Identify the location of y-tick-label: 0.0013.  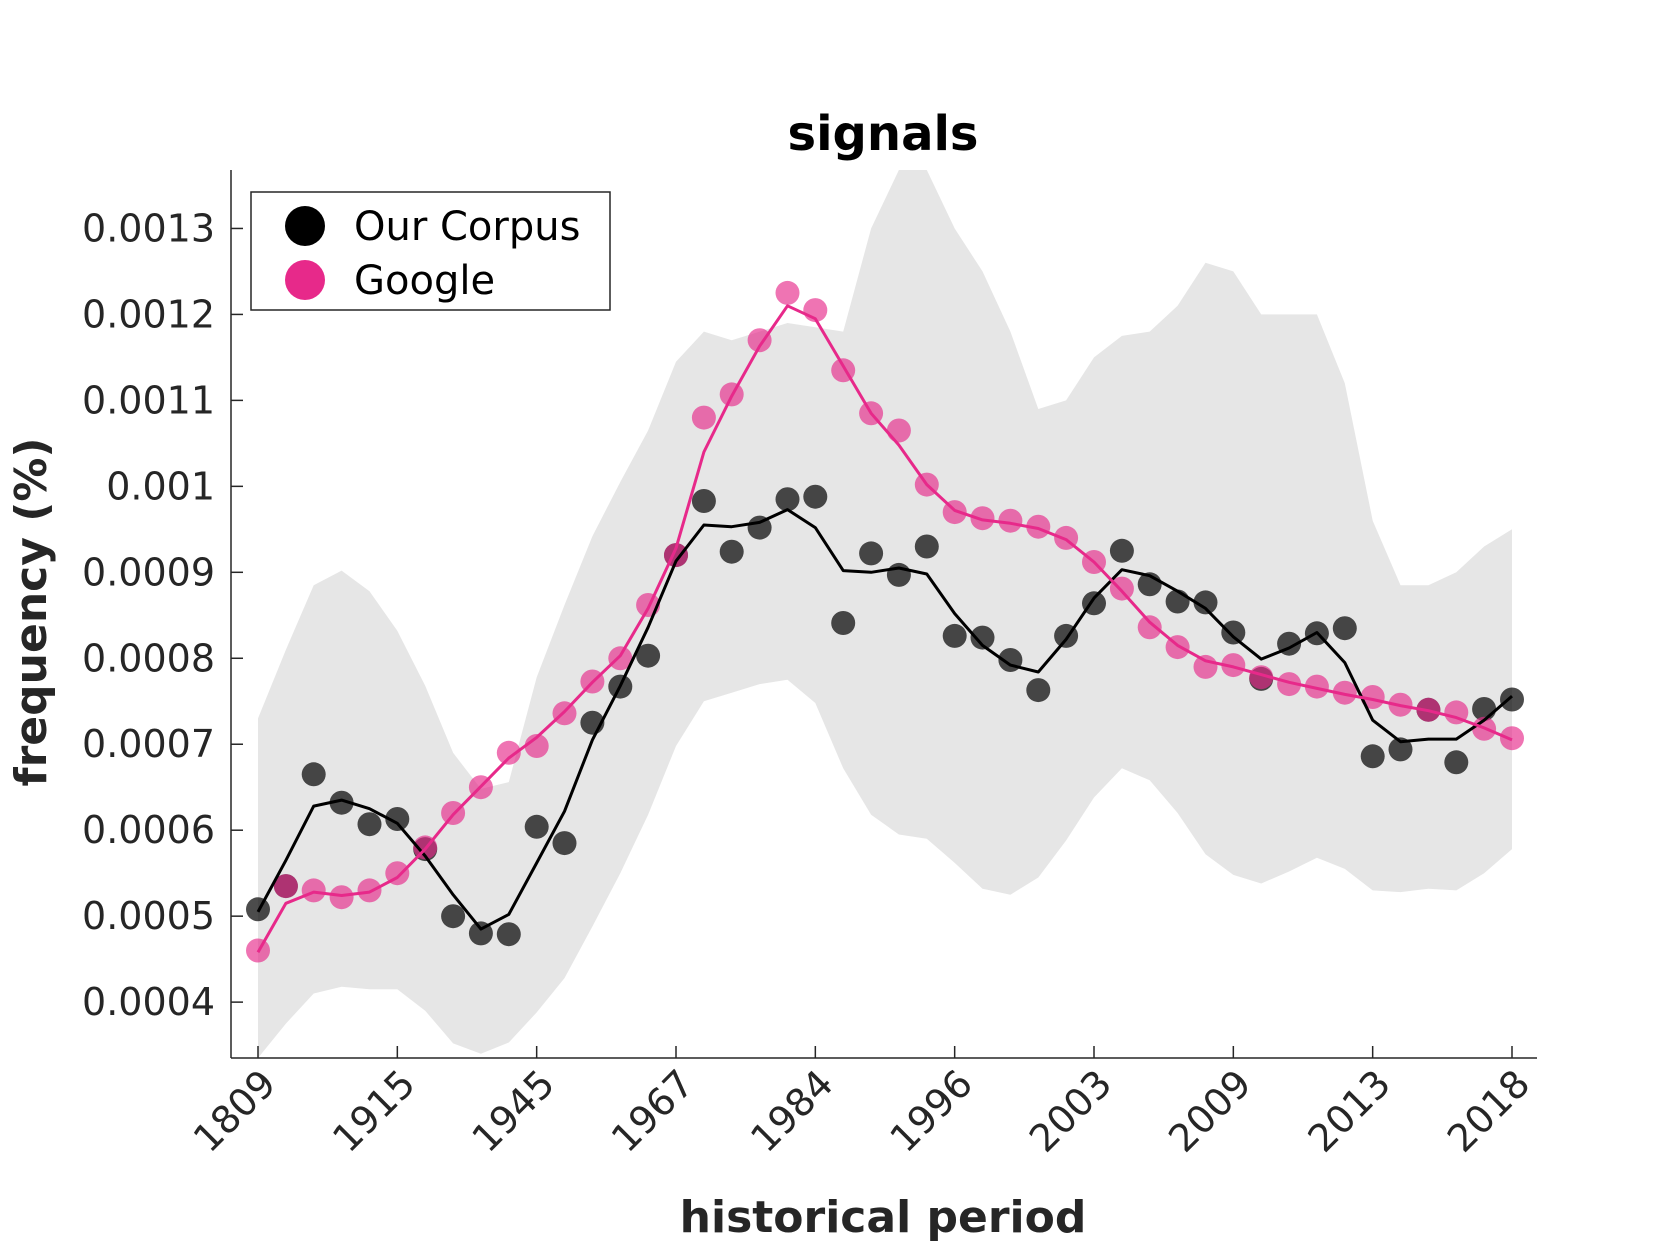
(148, 228).